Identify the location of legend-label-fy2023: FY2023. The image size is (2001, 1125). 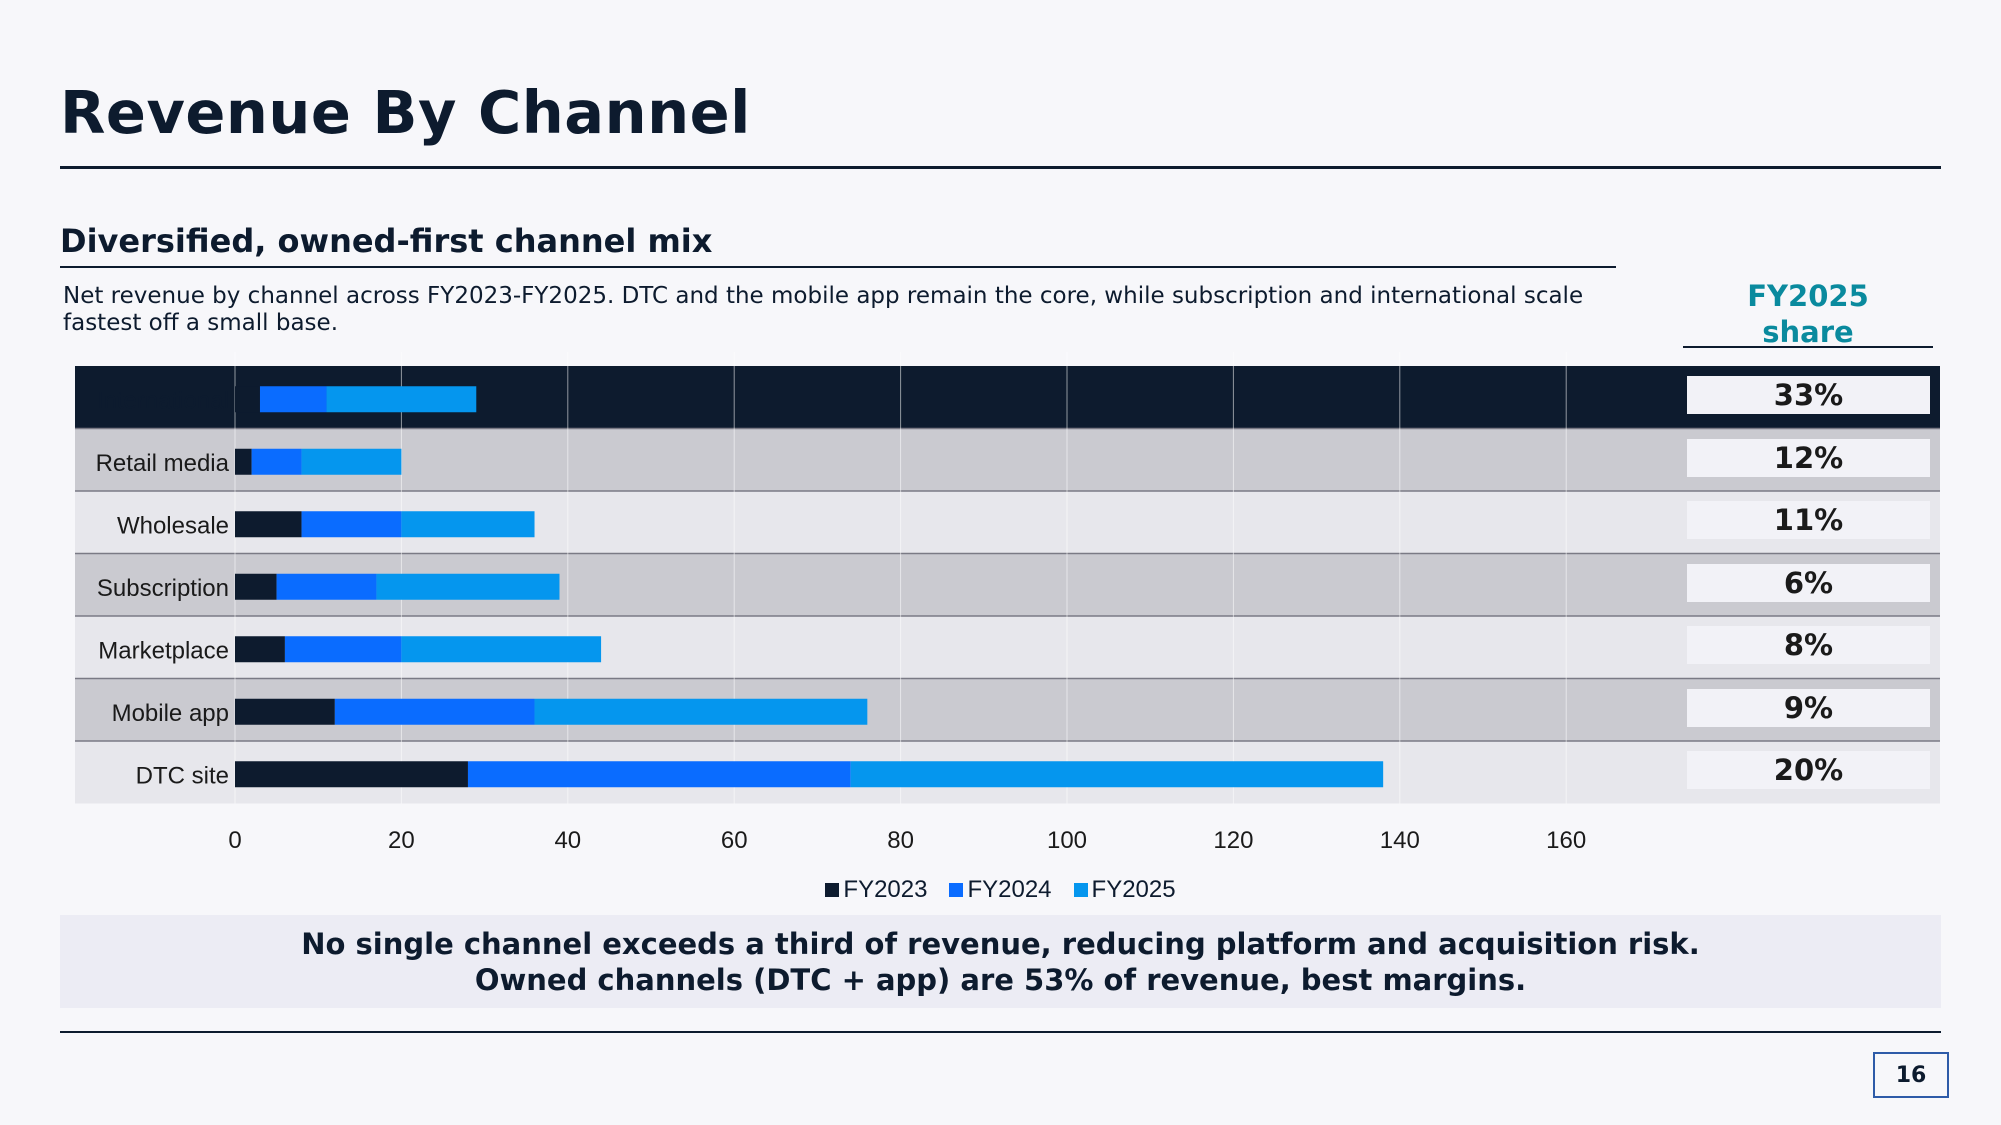
(885, 889).